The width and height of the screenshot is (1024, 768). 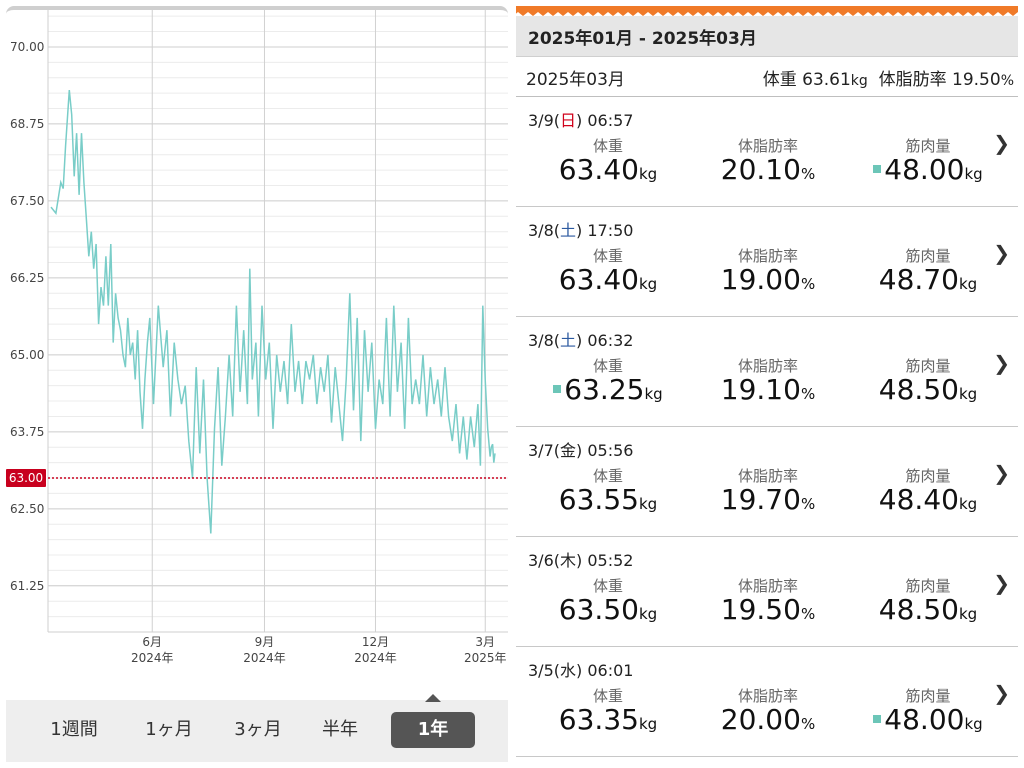 I want to click on record-weekday: 水, so click(x=568, y=670).